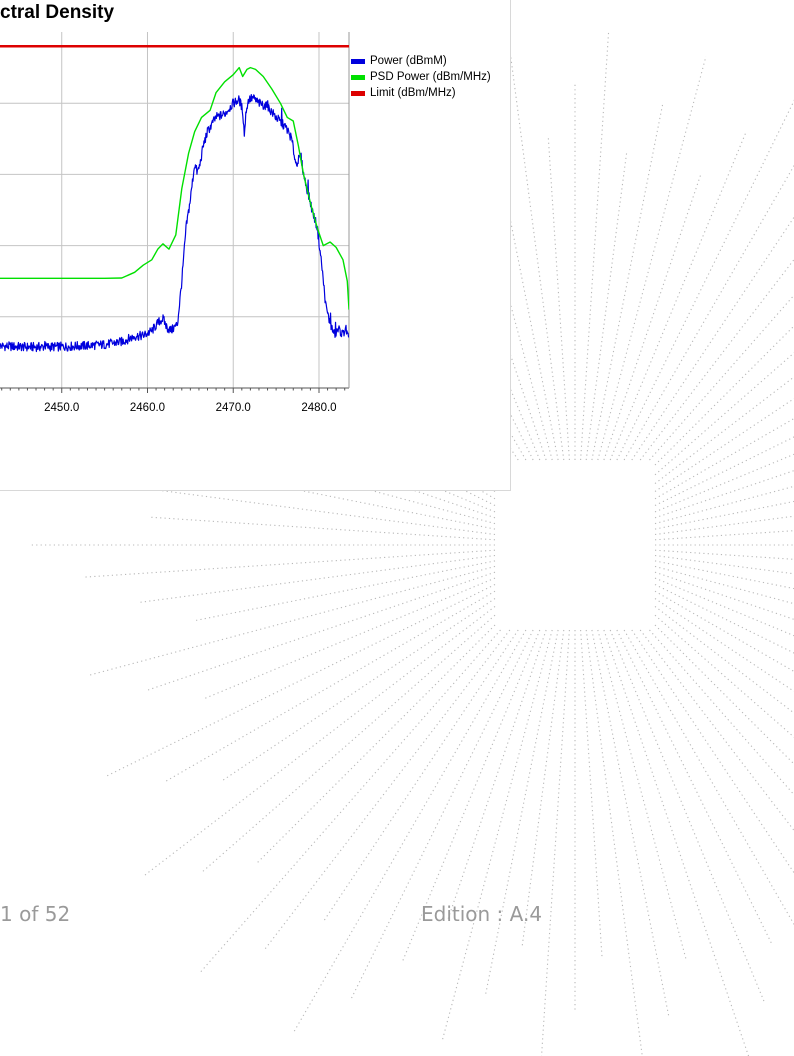 This screenshot has height=1056, width=794. I want to click on legend-item-psd-power: PSD Power (dBm/MHz), so click(421, 77).